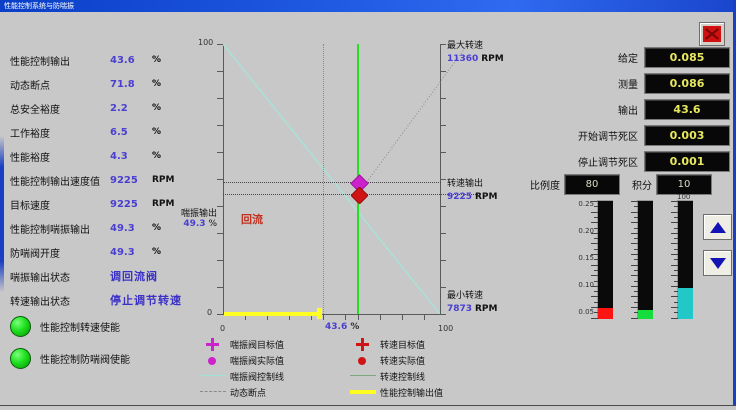  Describe the element at coordinates (119, 108) in the screenshot. I see `readout-value: 2.2` at that location.